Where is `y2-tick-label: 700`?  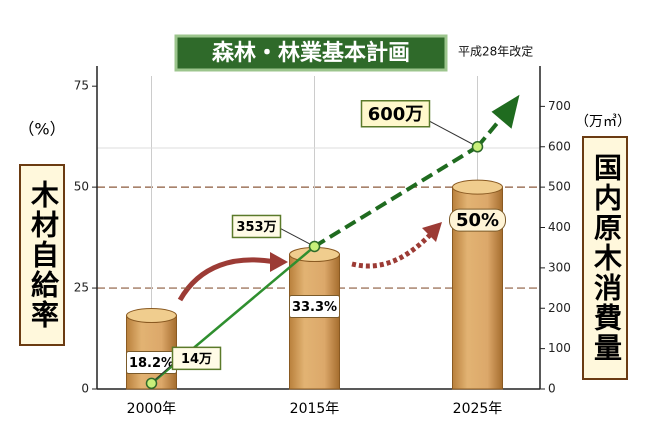 y2-tick-label: 700 is located at coordinates (559, 106).